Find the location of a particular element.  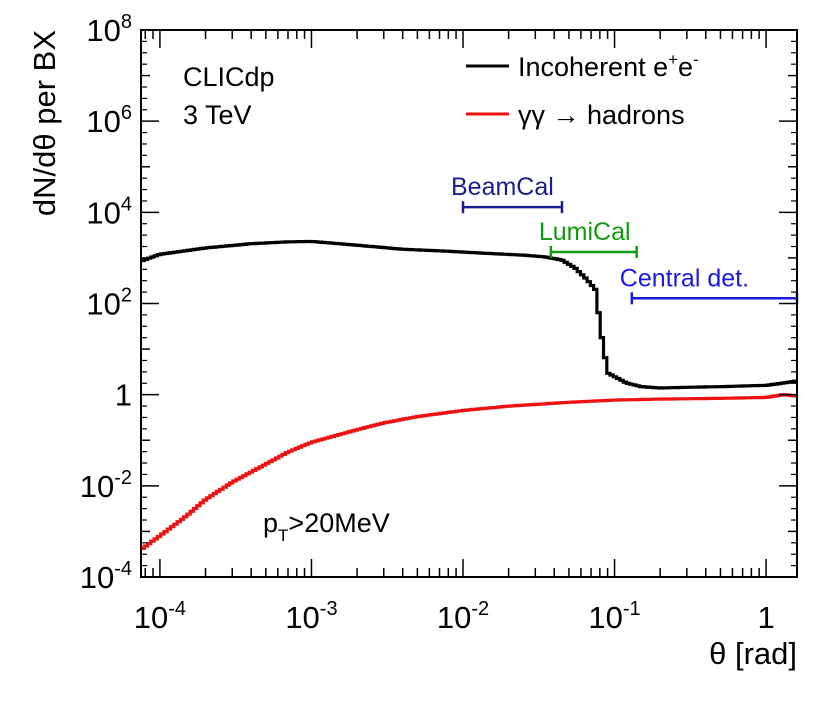

y-tick-exp: 8 is located at coordinates (126, 22).